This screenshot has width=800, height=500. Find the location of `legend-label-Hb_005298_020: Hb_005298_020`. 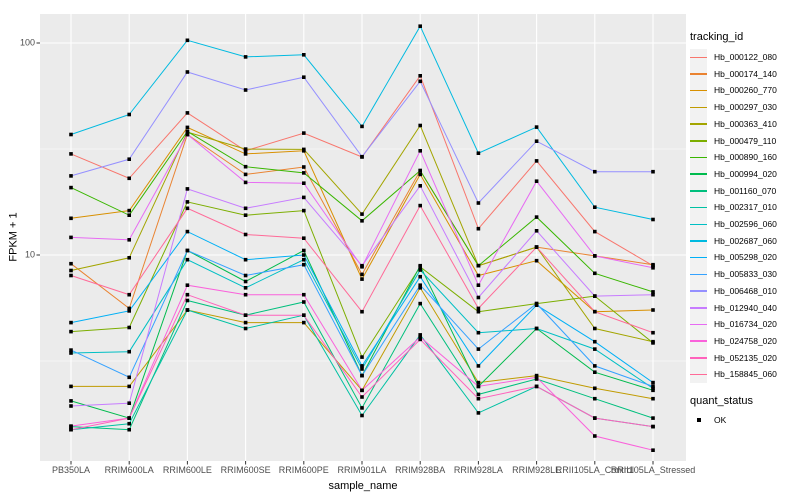

legend-label-Hb_005298_020: Hb_005298_020 is located at coordinates (745, 257).